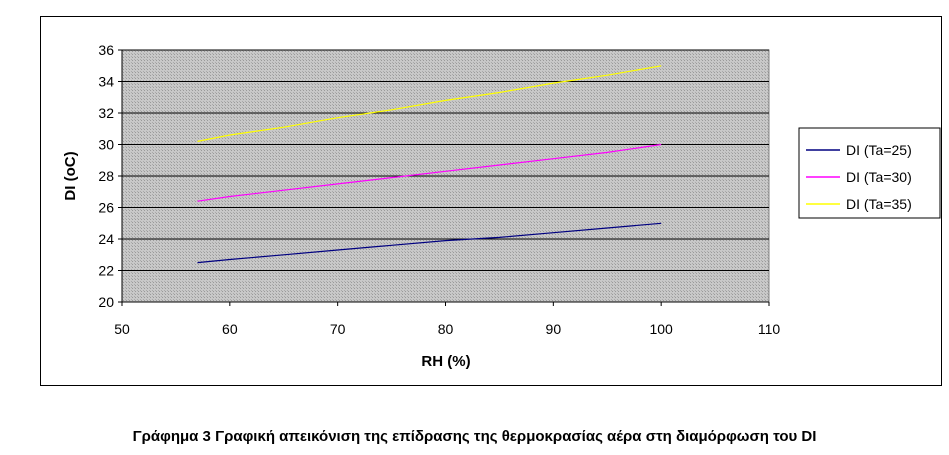 The image size is (949, 455). I want to click on y-tick-label: 26, so click(106, 208).